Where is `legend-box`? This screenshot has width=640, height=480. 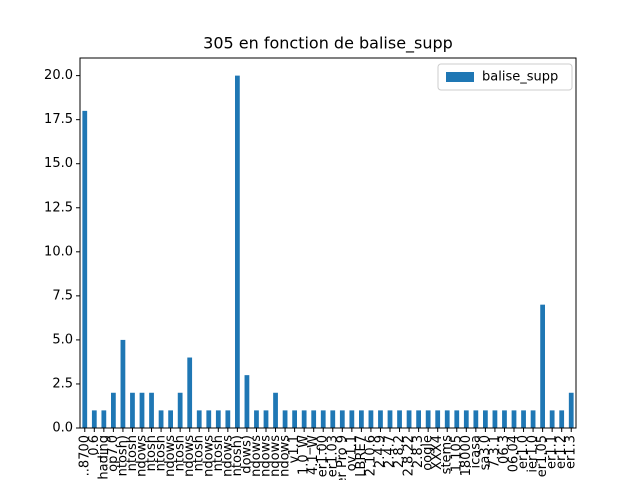
legend-box is located at coordinates (505, 77).